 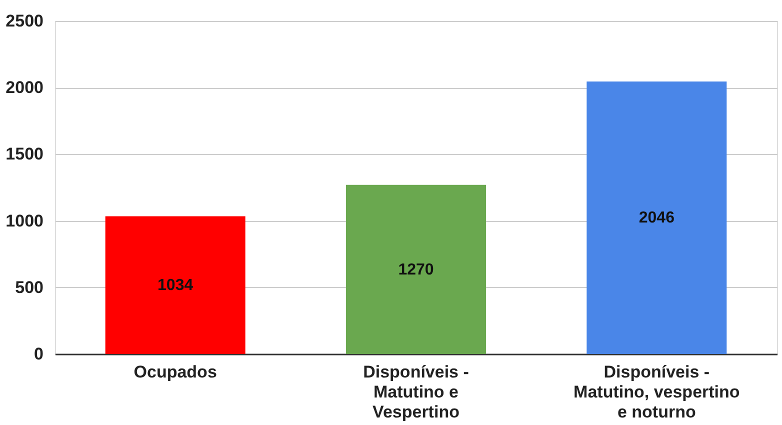 What do you see at coordinates (657, 392) in the screenshot?
I see `x-tick-label: Disponíveis - Matutino, vespertino e noturno` at bounding box center [657, 392].